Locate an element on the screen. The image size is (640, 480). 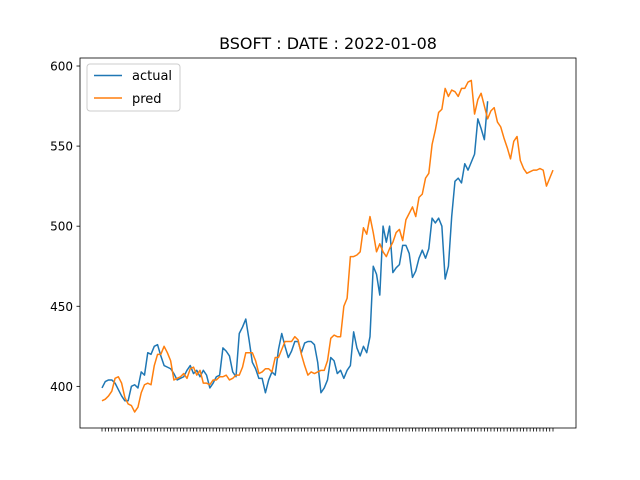
y-tick-label: 600 is located at coordinates (61, 67).